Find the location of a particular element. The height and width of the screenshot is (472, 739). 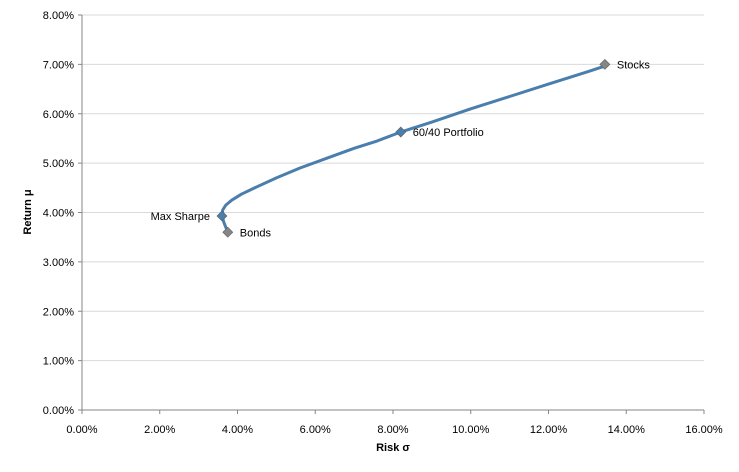

y-tick-label: 7.00% is located at coordinates (58, 65).